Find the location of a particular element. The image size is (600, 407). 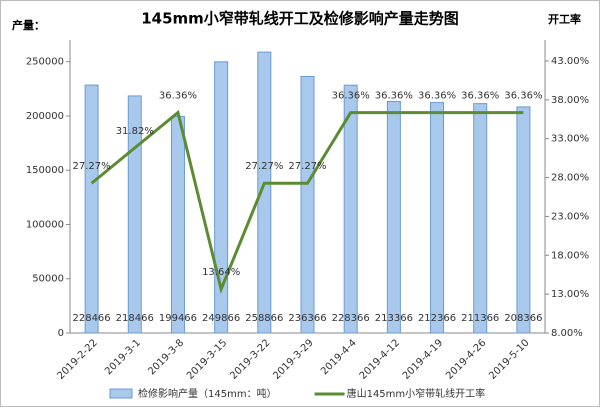

y2-tick-label: 8.00% is located at coordinates (567, 333).